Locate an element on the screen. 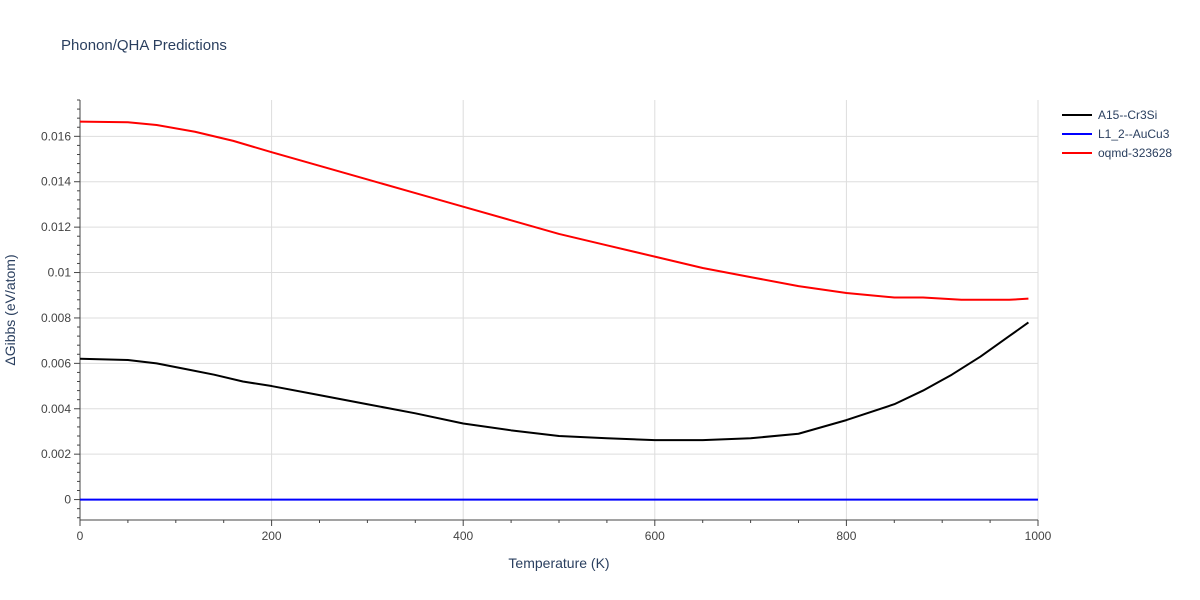 The image size is (1200, 600). legend: A15--Cr3Si L1_2--AuCu3 oqmd-323628 is located at coordinates (1117, 134).